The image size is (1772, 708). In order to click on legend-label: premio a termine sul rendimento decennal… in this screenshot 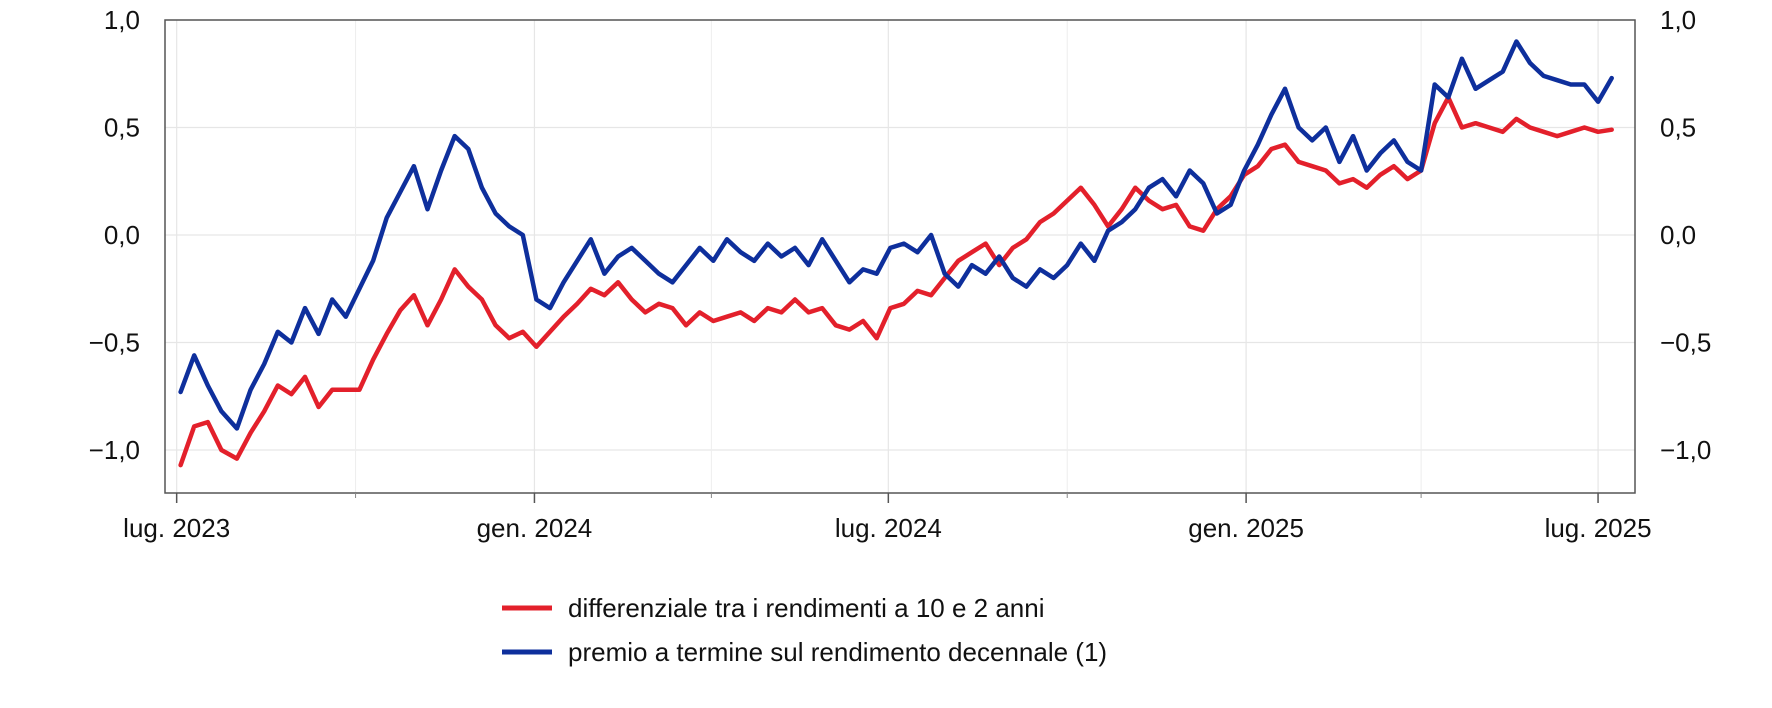, I will do `click(837, 652)`.